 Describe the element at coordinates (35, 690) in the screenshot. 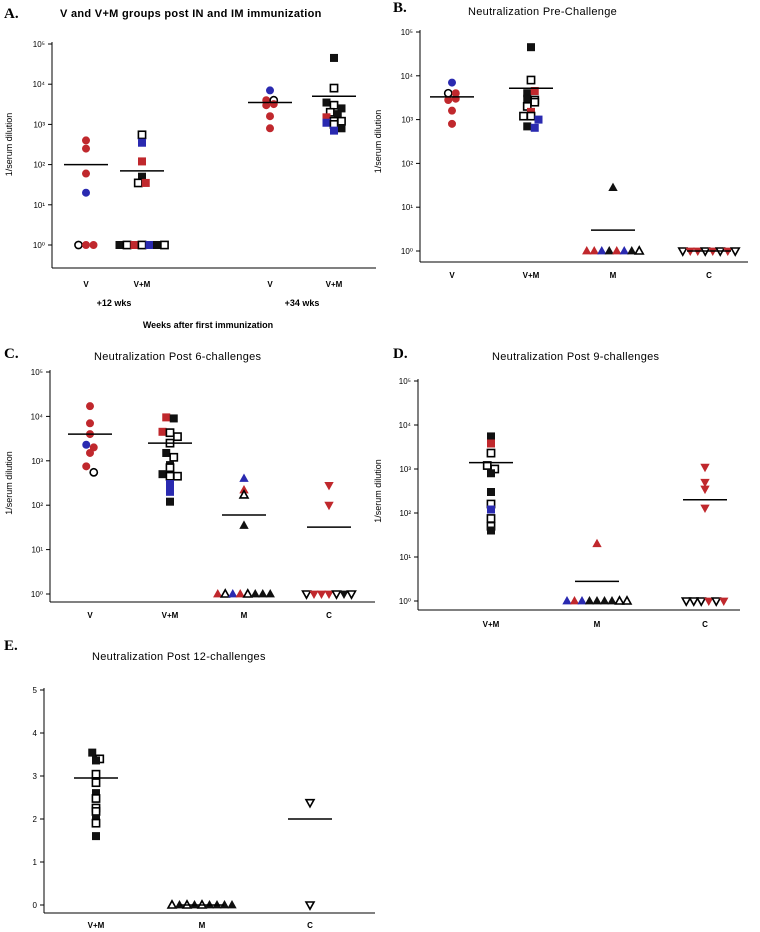

I see `y-tick-label: 5` at that location.